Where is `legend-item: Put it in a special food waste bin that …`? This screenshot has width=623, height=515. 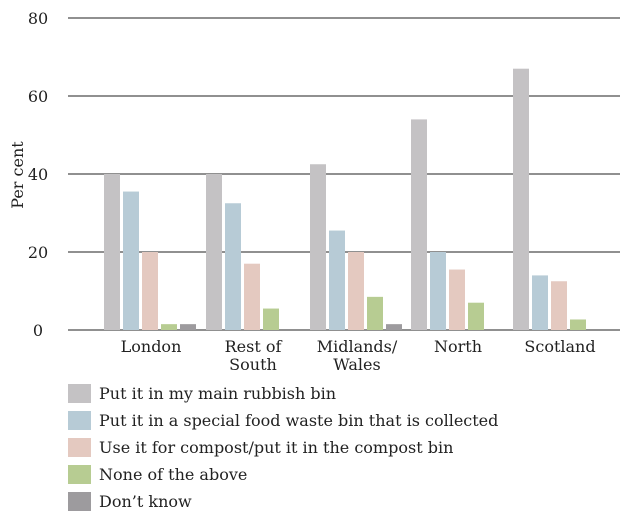 legend-item: Put it in a special food waste bin that … is located at coordinates (338, 420).